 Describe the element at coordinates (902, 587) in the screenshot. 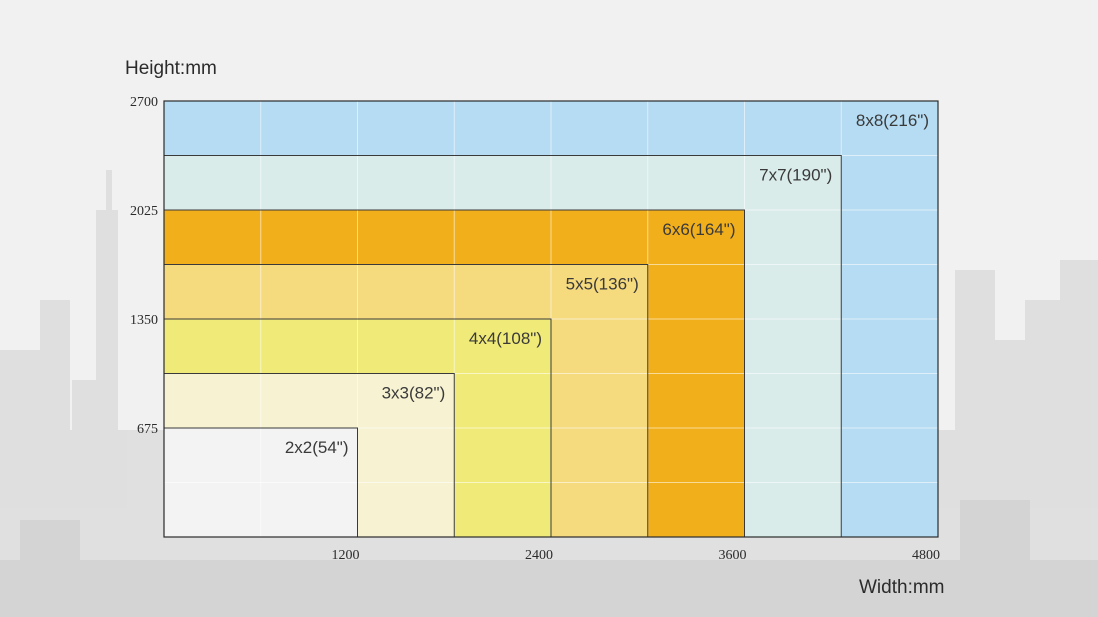

I see `x-axis-title: Width:mm` at that location.